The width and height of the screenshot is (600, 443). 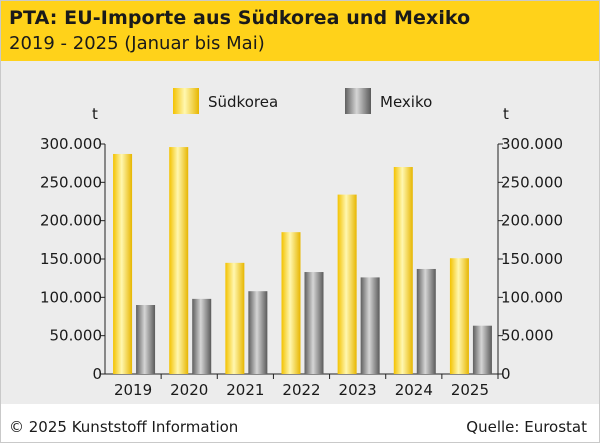 I want to click on x-tick-label-2022: 2022, so click(x=301, y=390).